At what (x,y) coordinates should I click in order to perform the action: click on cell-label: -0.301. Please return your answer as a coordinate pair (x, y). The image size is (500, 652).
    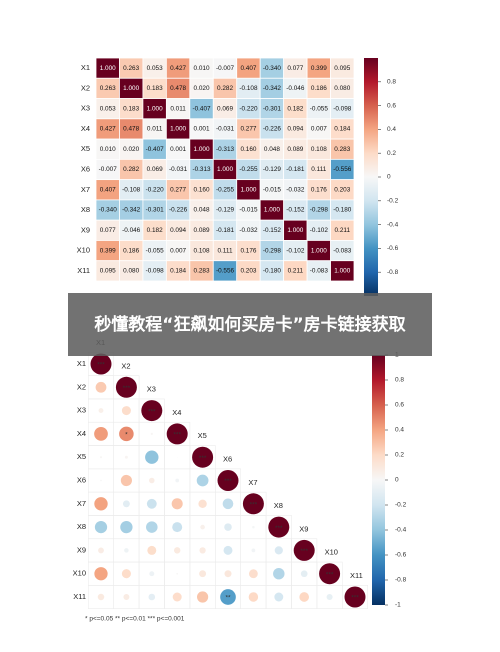
    Looking at the image, I should click on (155, 210).